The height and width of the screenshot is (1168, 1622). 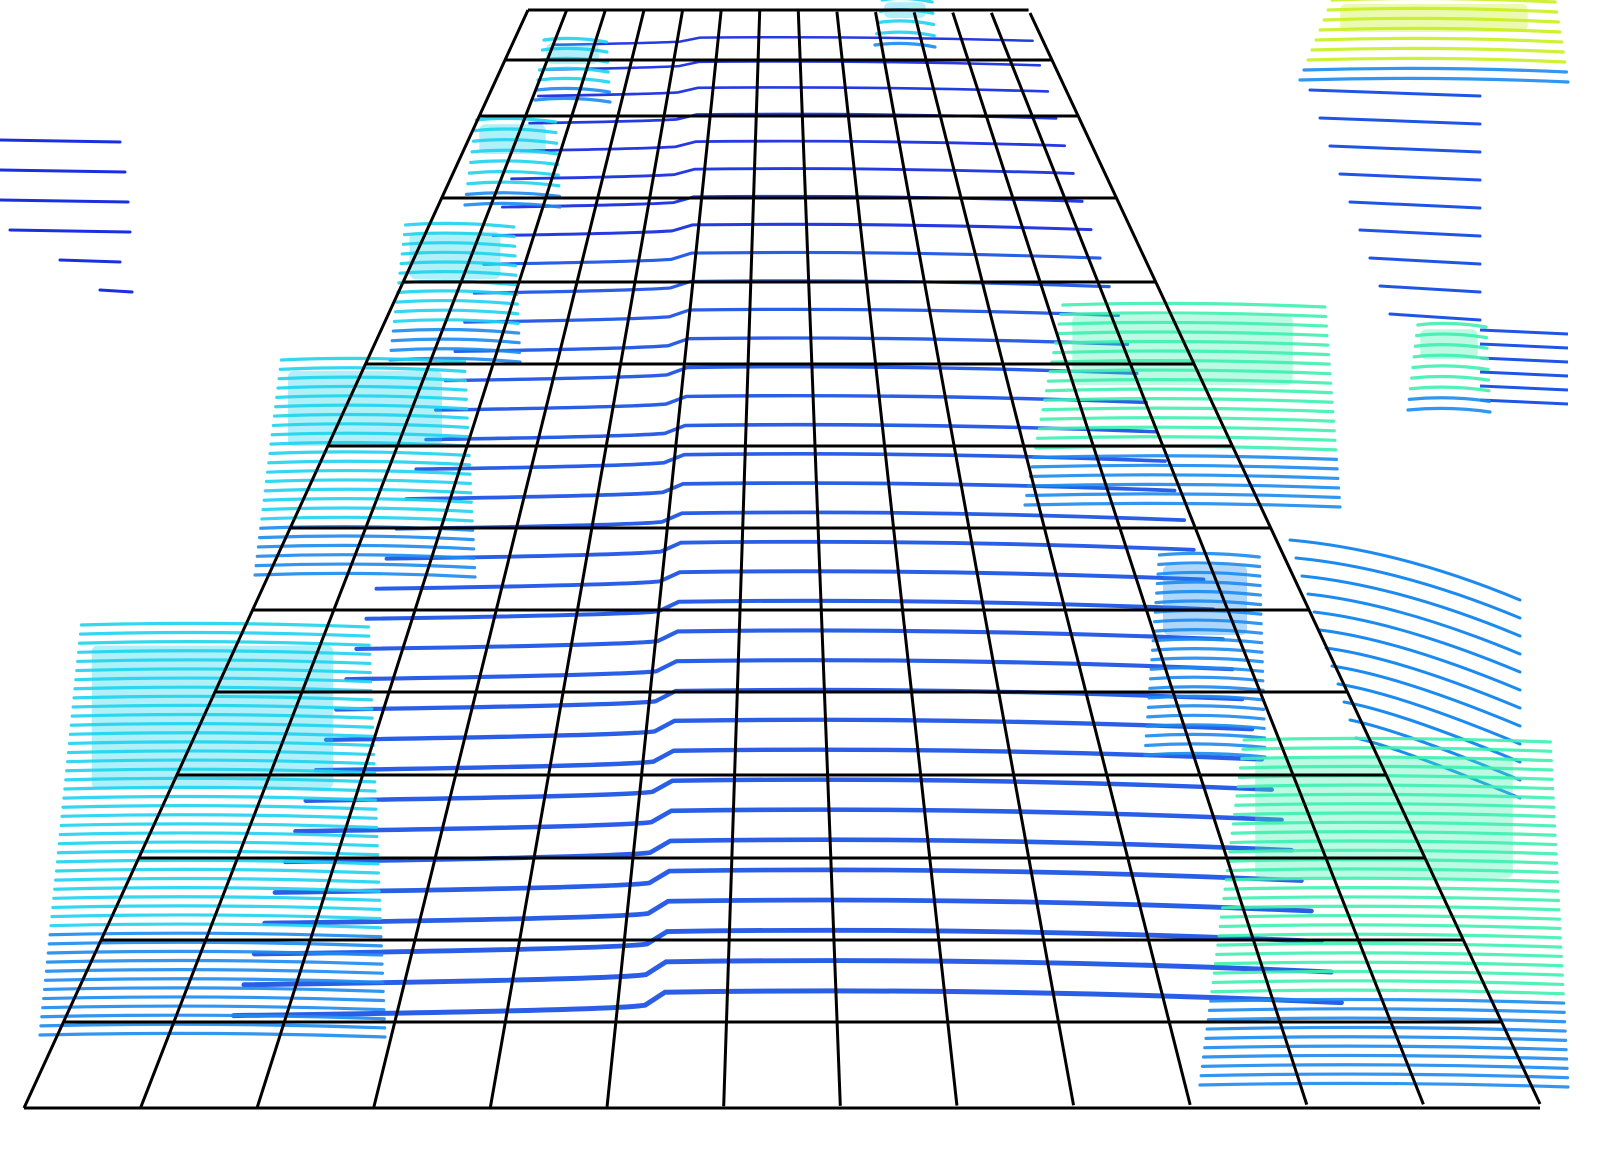 What do you see at coordinates (1205, 655) in the screenshot?
I see `parked-car-right-near` at bounding box center [1205, 655].